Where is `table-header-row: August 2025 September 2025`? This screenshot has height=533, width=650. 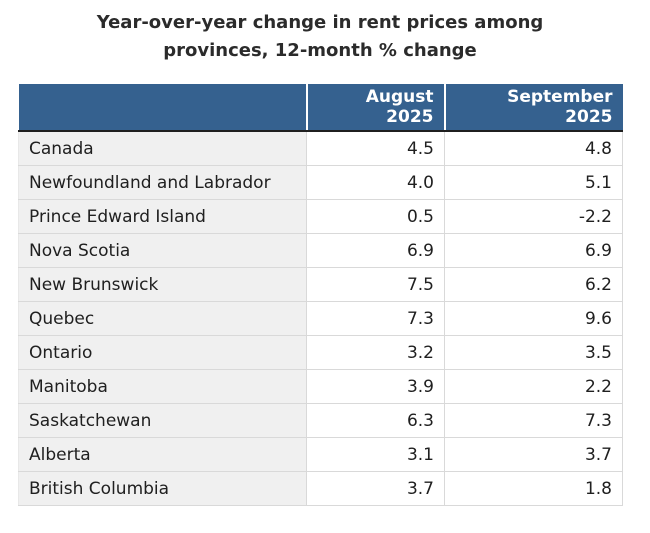 table-header-row: August 2025 September 2025 is located at coordinates (320, 108).